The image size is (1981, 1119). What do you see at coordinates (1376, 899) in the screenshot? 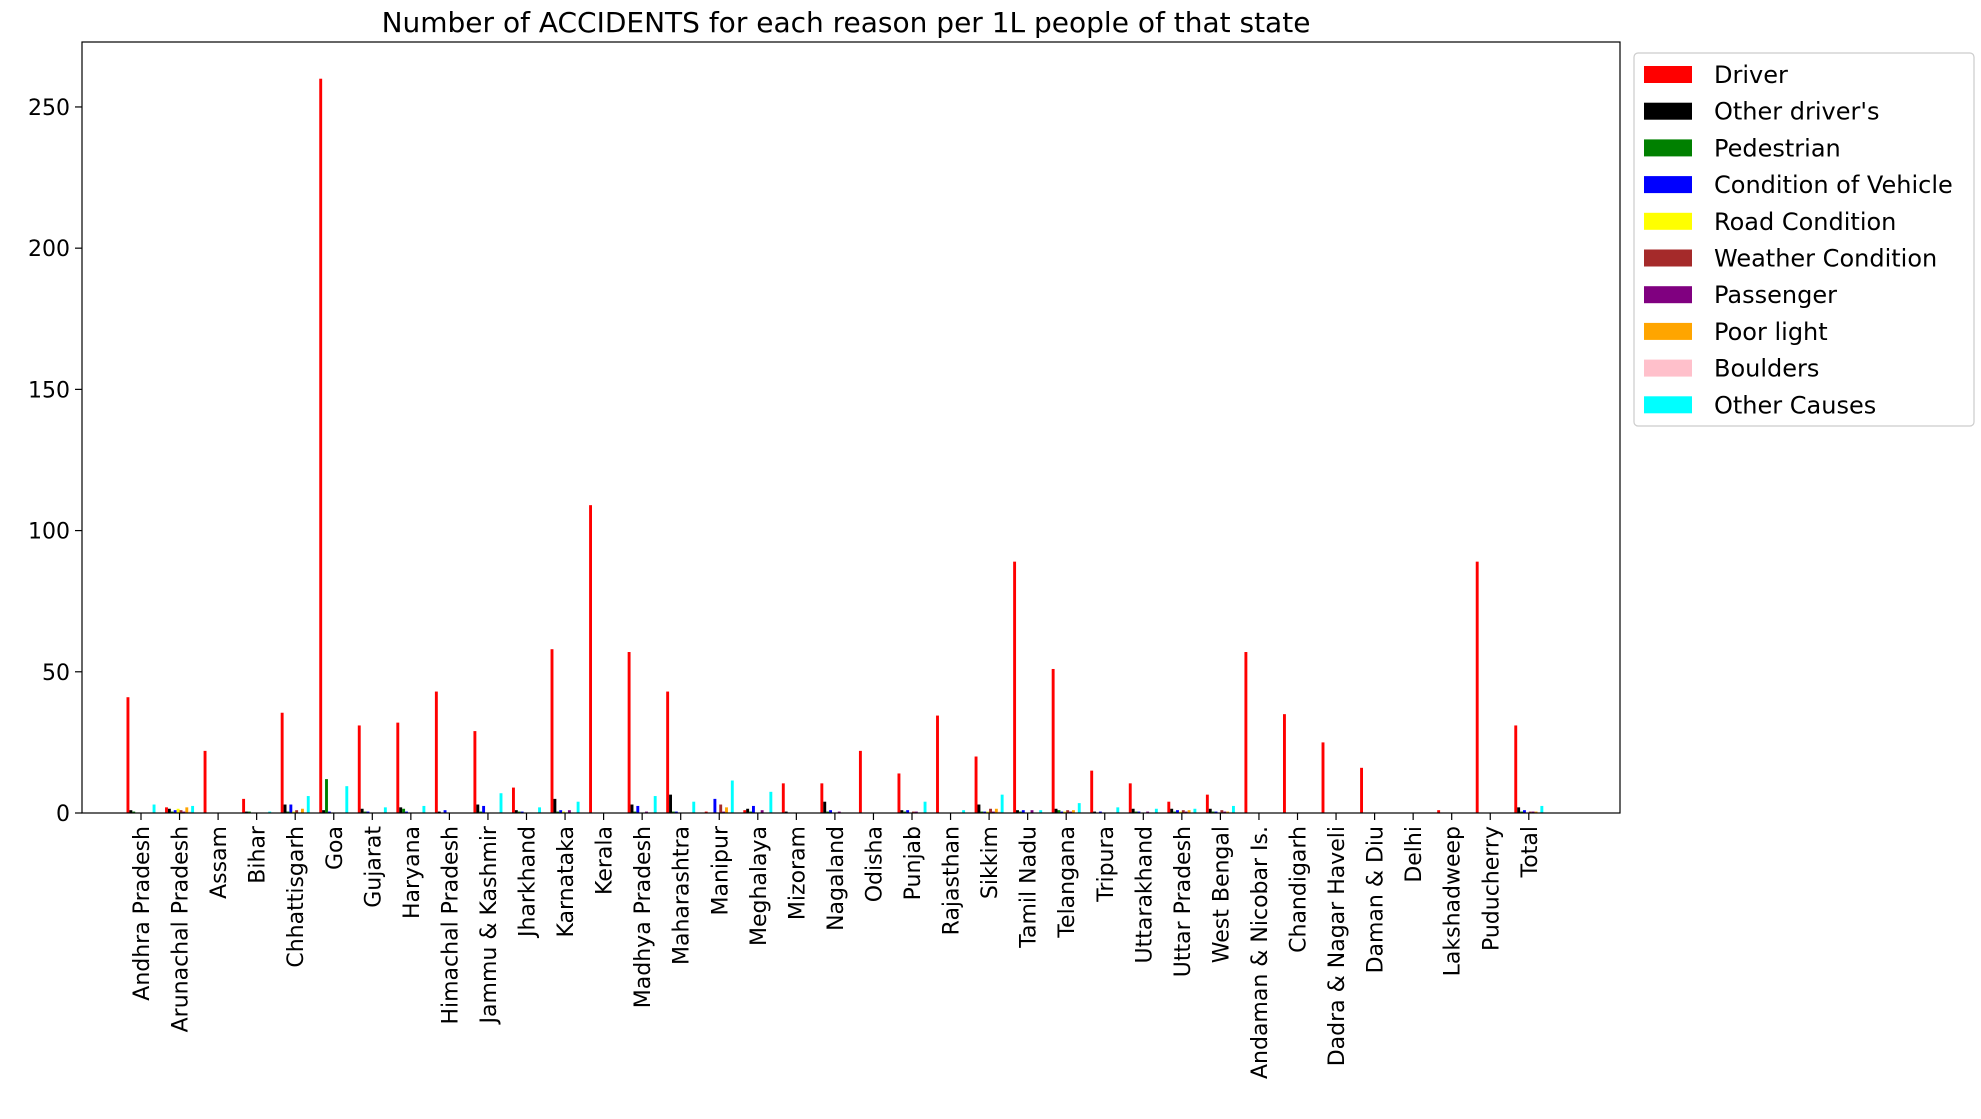
I see `x-tick-label: Daman & Diu` at bounding box center [1376, 899].